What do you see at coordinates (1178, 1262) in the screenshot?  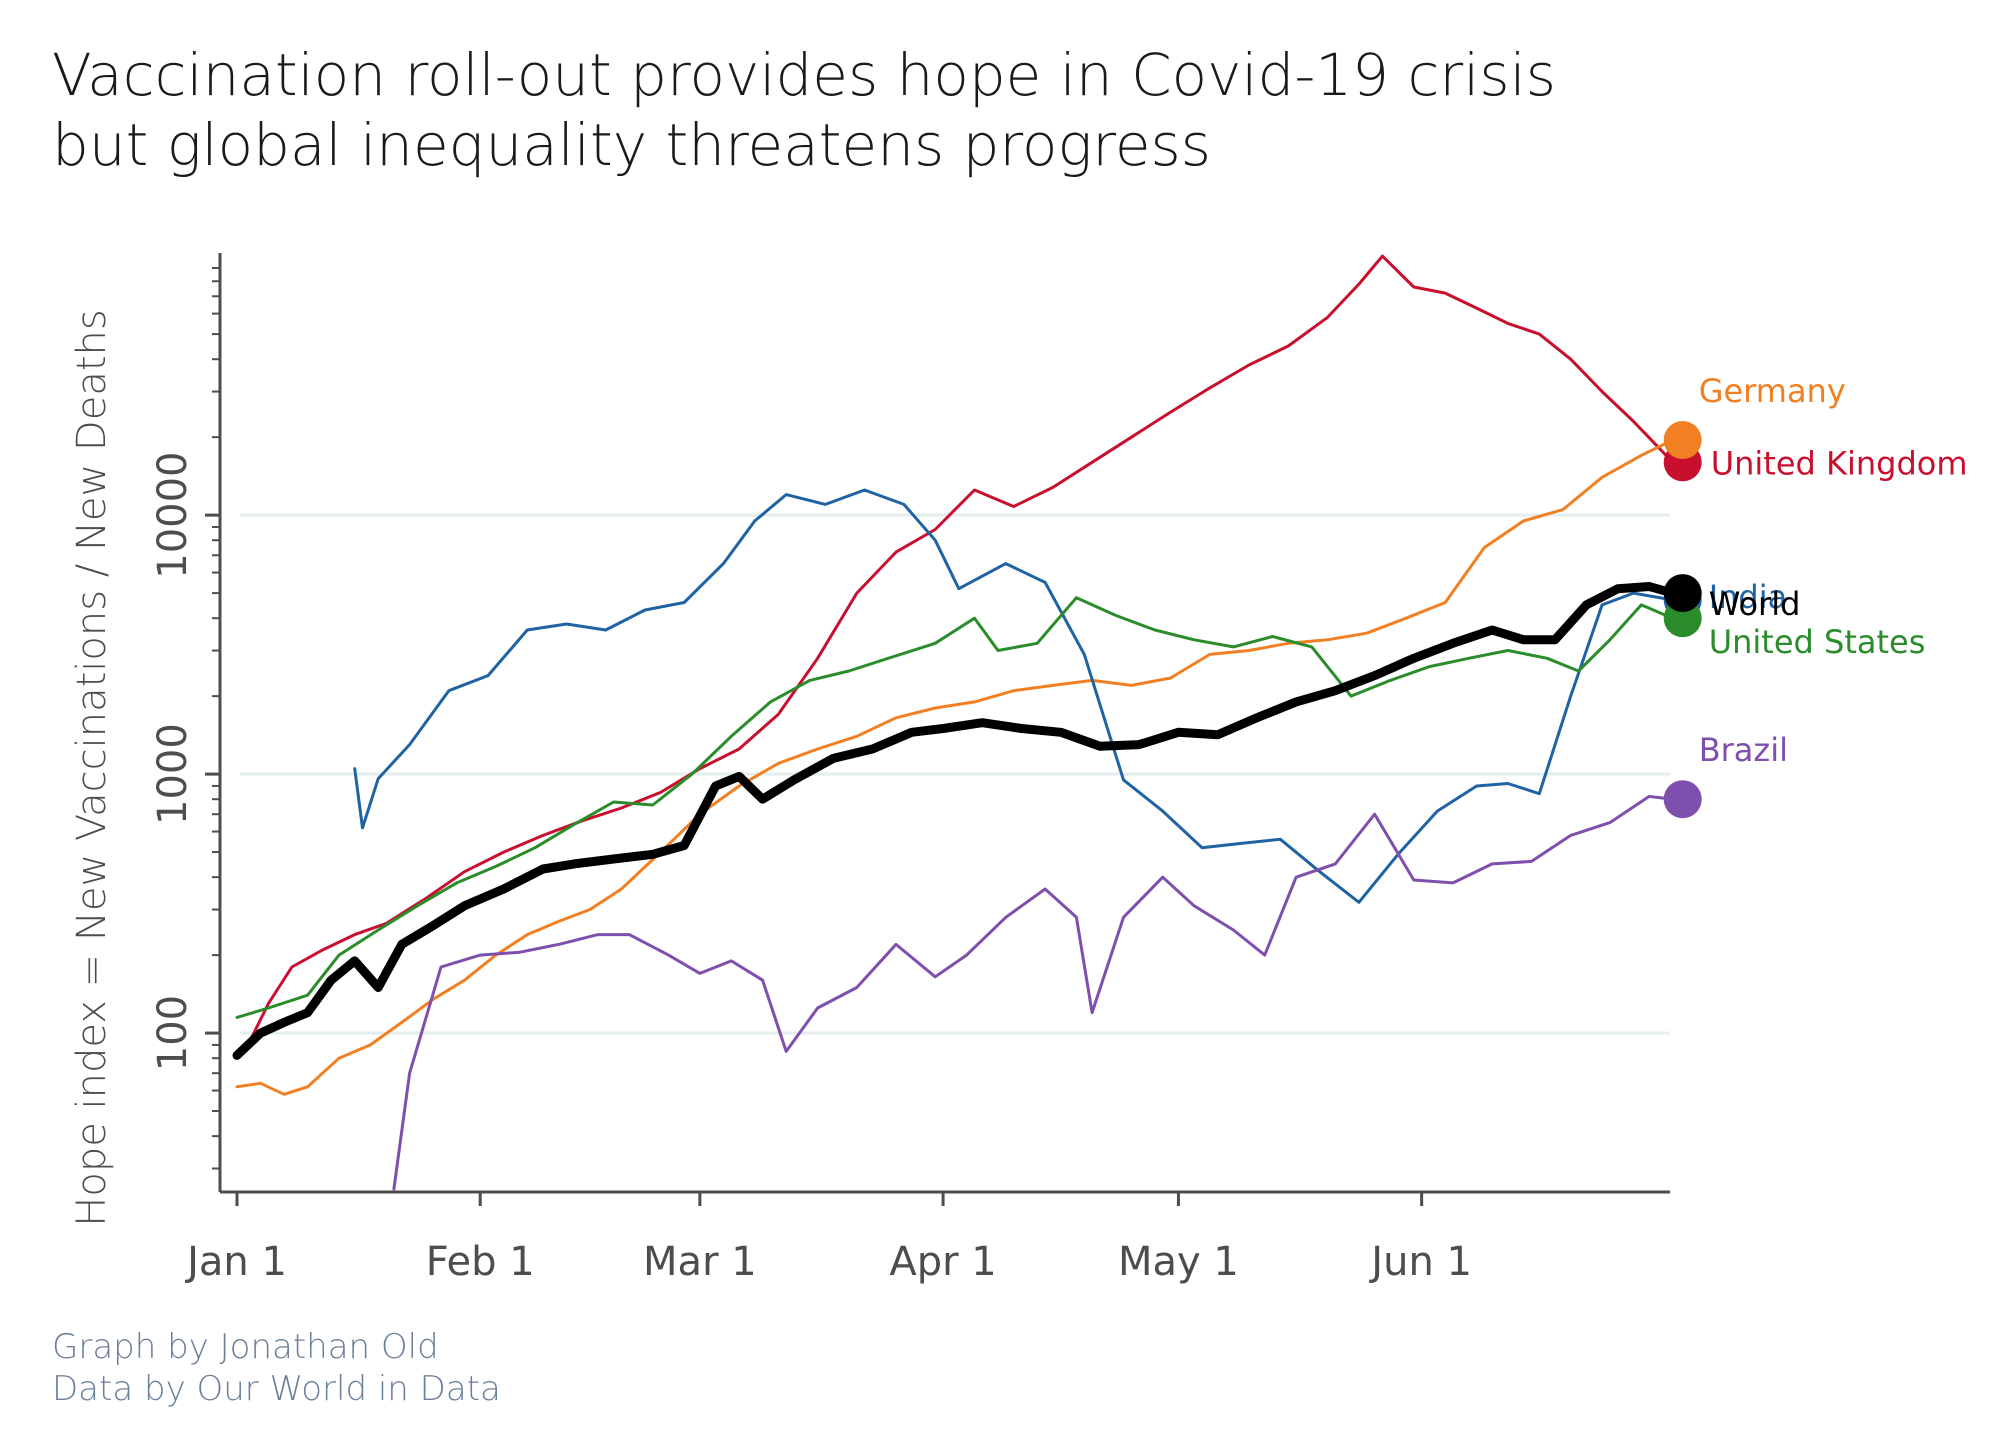 I see `x-tick-label: May 1` at bounding box center [1178, 1262].